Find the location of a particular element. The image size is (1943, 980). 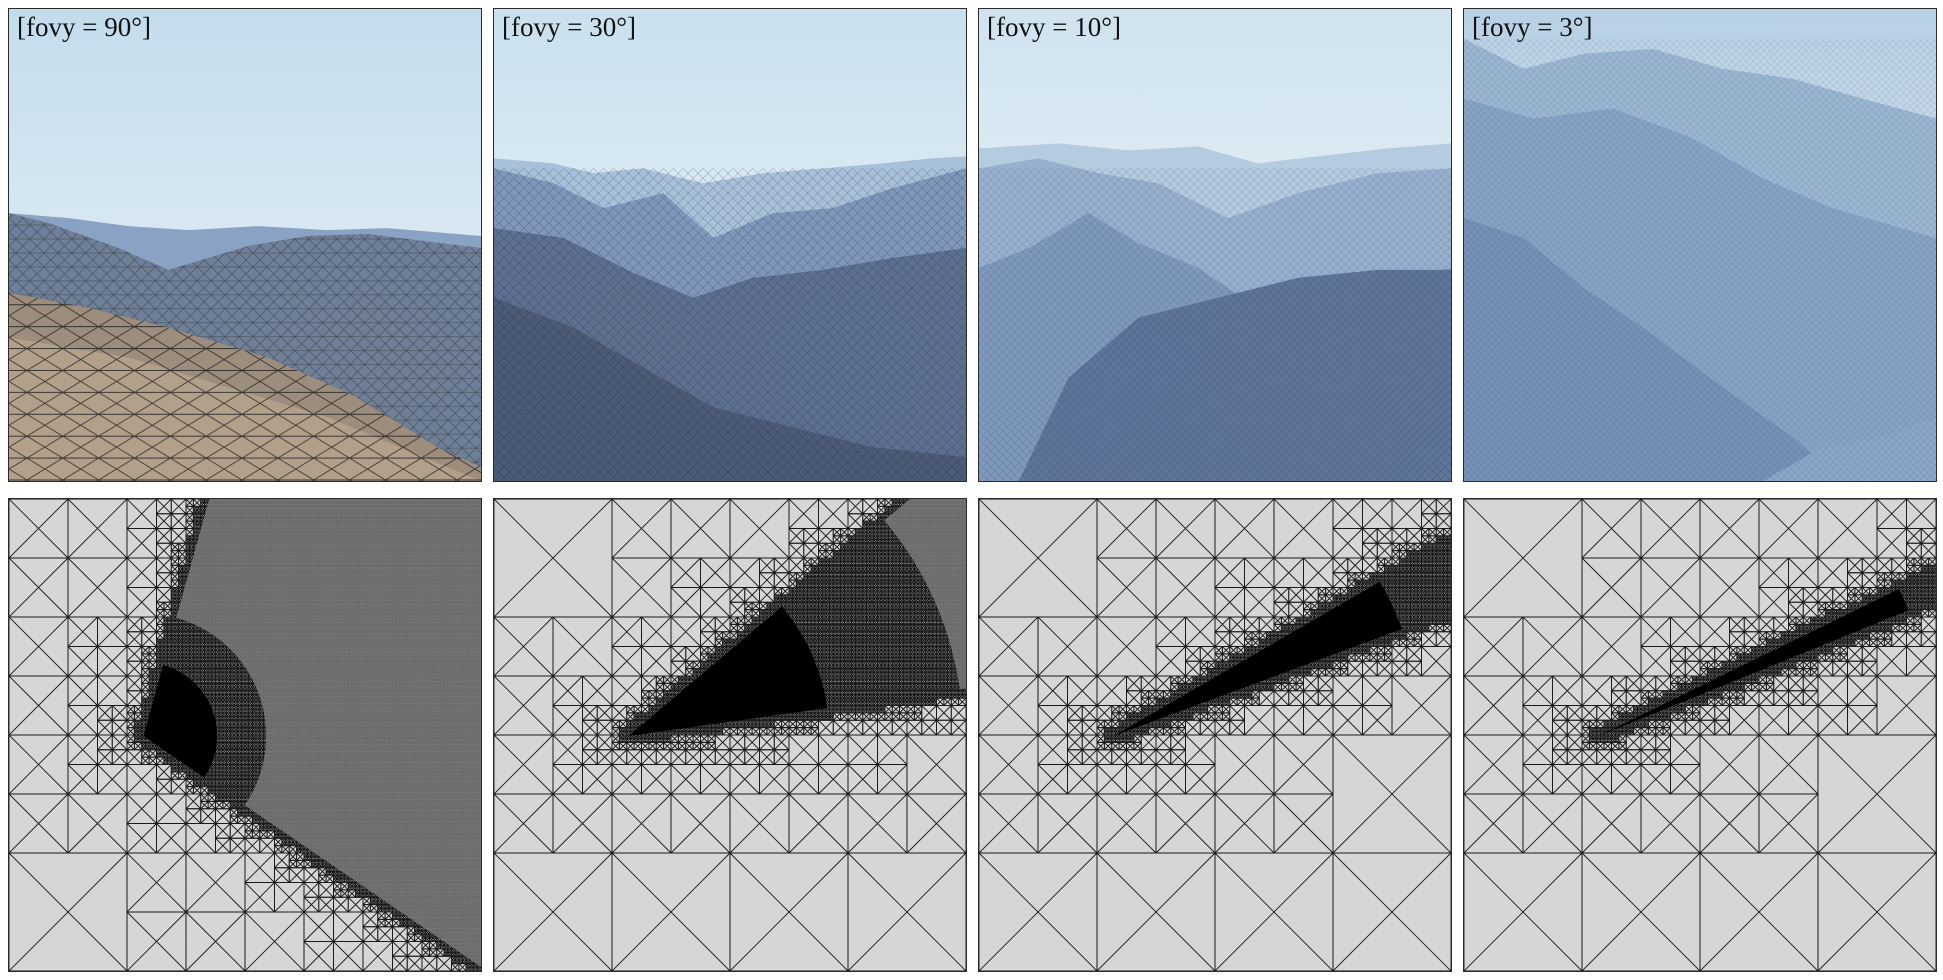

fovy-label: [fovy = 10°] is located at coordinates (1054, 27).